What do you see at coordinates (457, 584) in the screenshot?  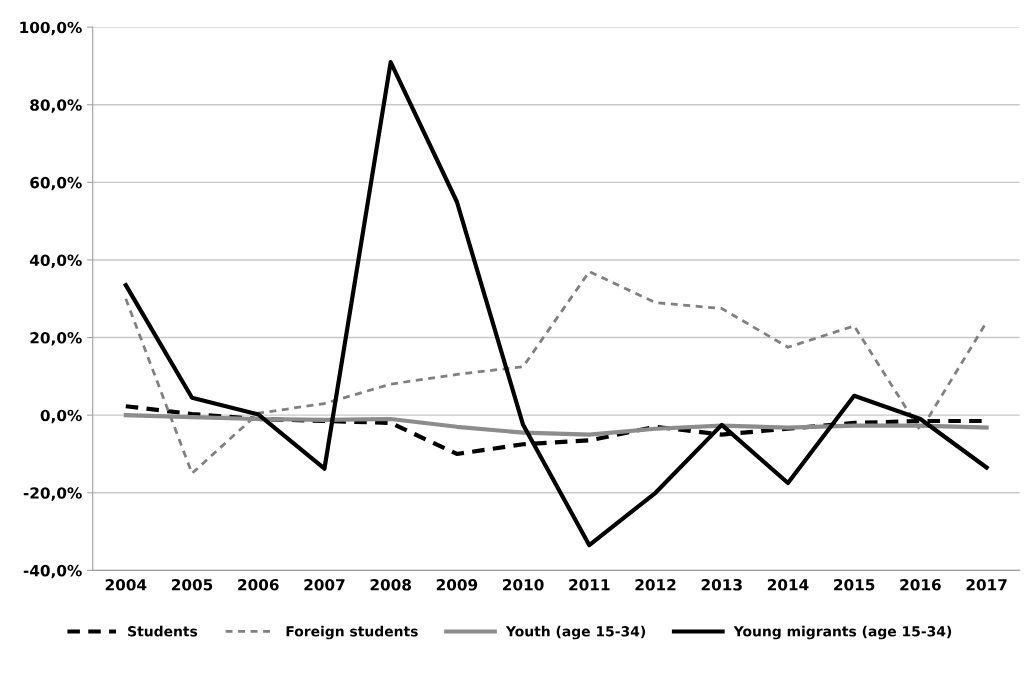 I see `x-tick-label: 2009` at bounding box center [457, 584].